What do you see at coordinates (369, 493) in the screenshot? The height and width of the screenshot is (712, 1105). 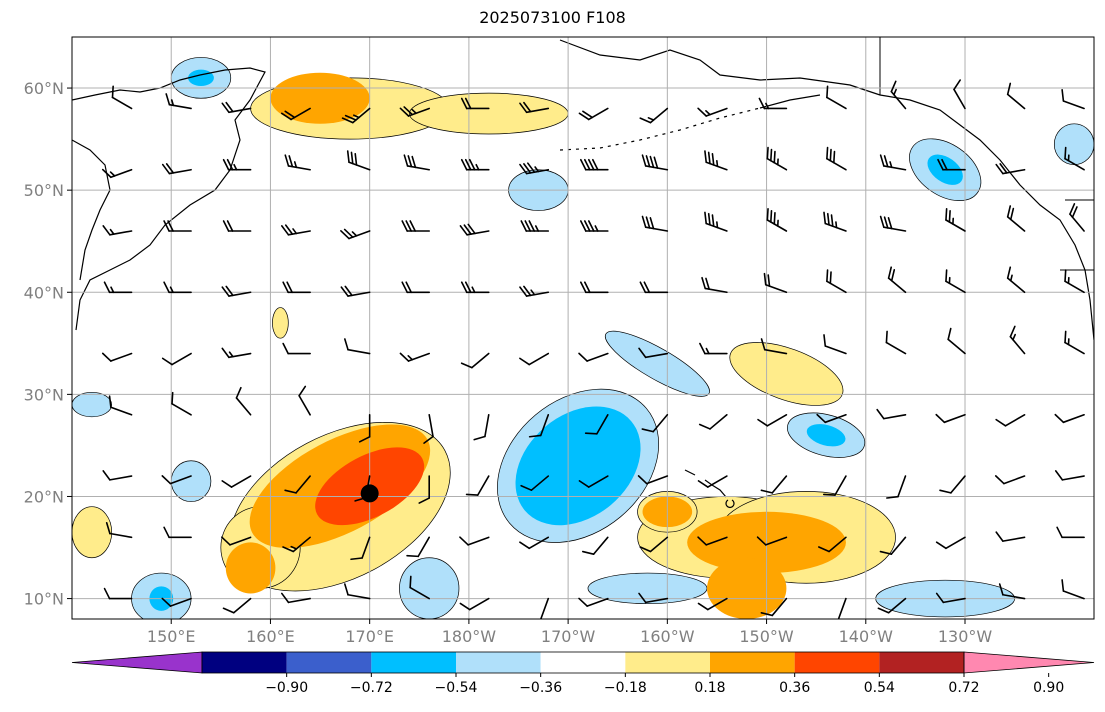 I see `storm-center-marker` at bounding box center [369, 493].